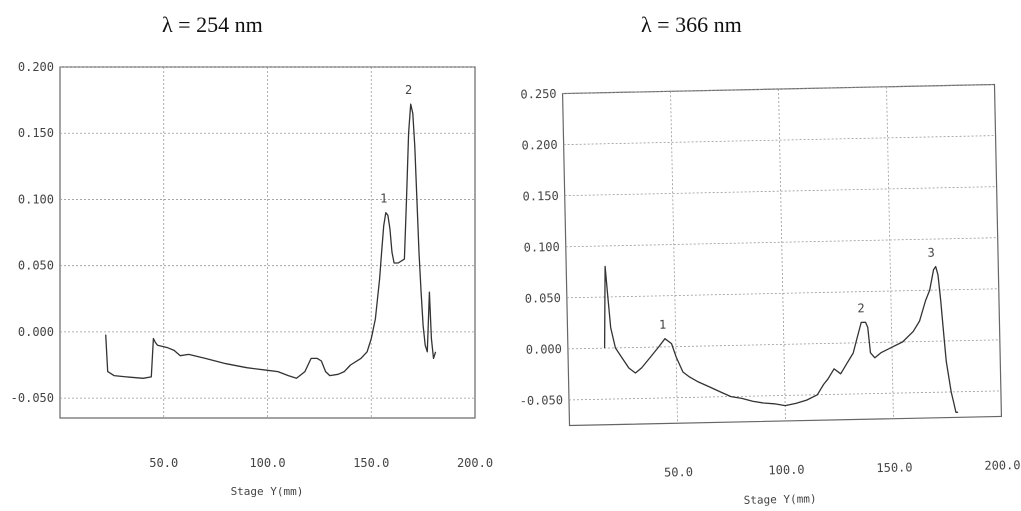 The height and width of the screenshot is (511, 1021). I want to click on chart-title-366nm: λ = 366 nm, so click(691, 24).